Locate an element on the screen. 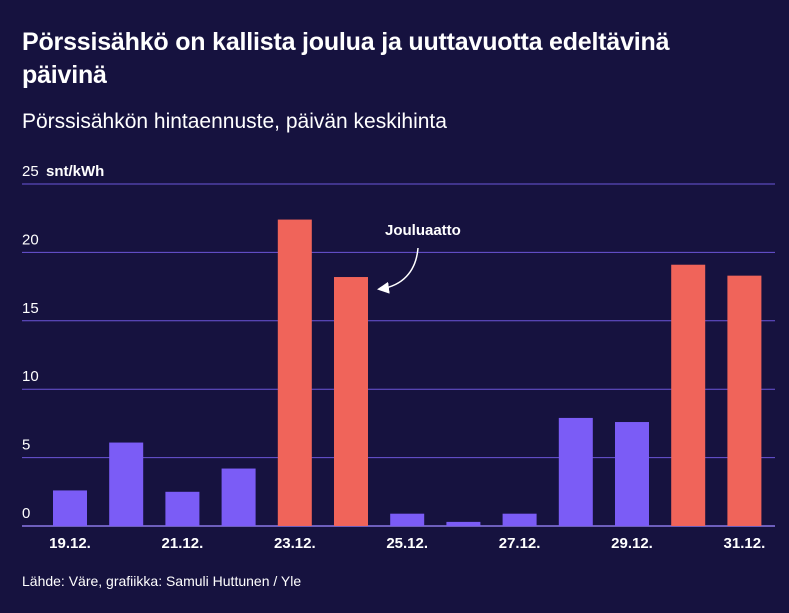  x-tick-label: 29.12. is located at coordinates (632, 543).